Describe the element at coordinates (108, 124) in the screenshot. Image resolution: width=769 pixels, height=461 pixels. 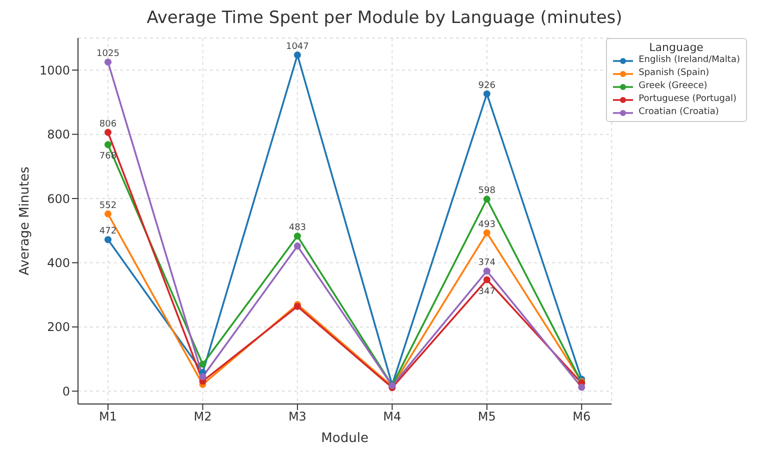
I see `data-label: 806` at that location.